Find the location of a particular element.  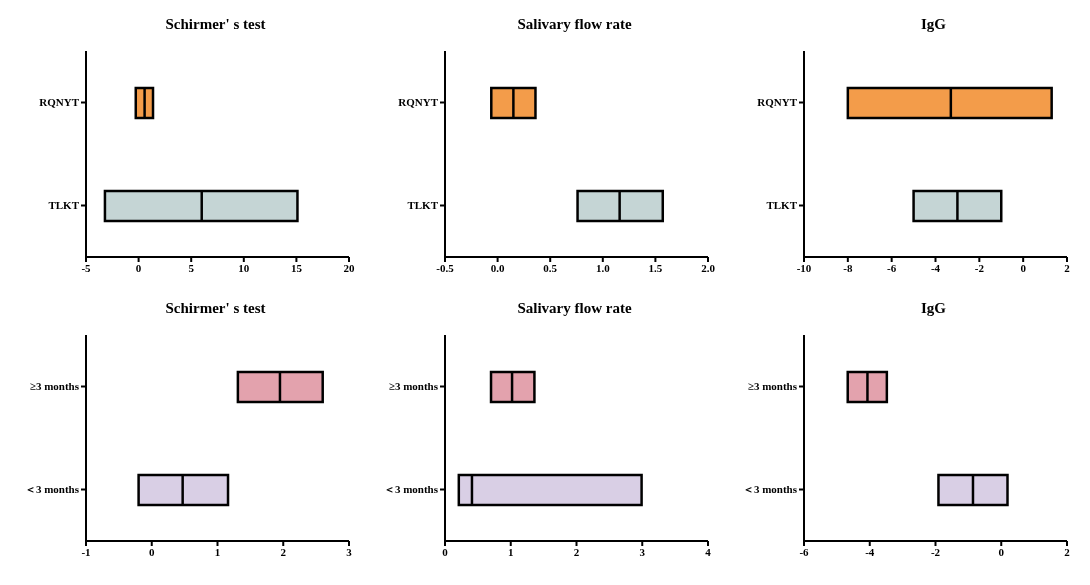

x-tick-label: 2.0 is located at coordinates (708, 267).